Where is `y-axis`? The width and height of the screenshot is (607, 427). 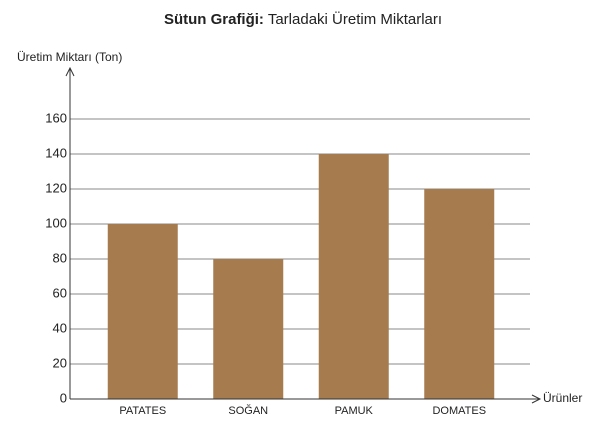 y-axis is located at coordinates (70, 232).